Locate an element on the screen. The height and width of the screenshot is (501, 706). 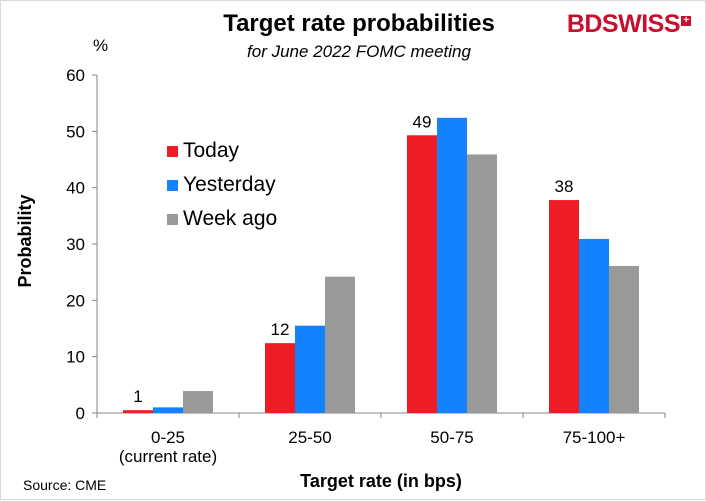
legend-label-yesterday: Yesterday is located at coordinates (229, 184).